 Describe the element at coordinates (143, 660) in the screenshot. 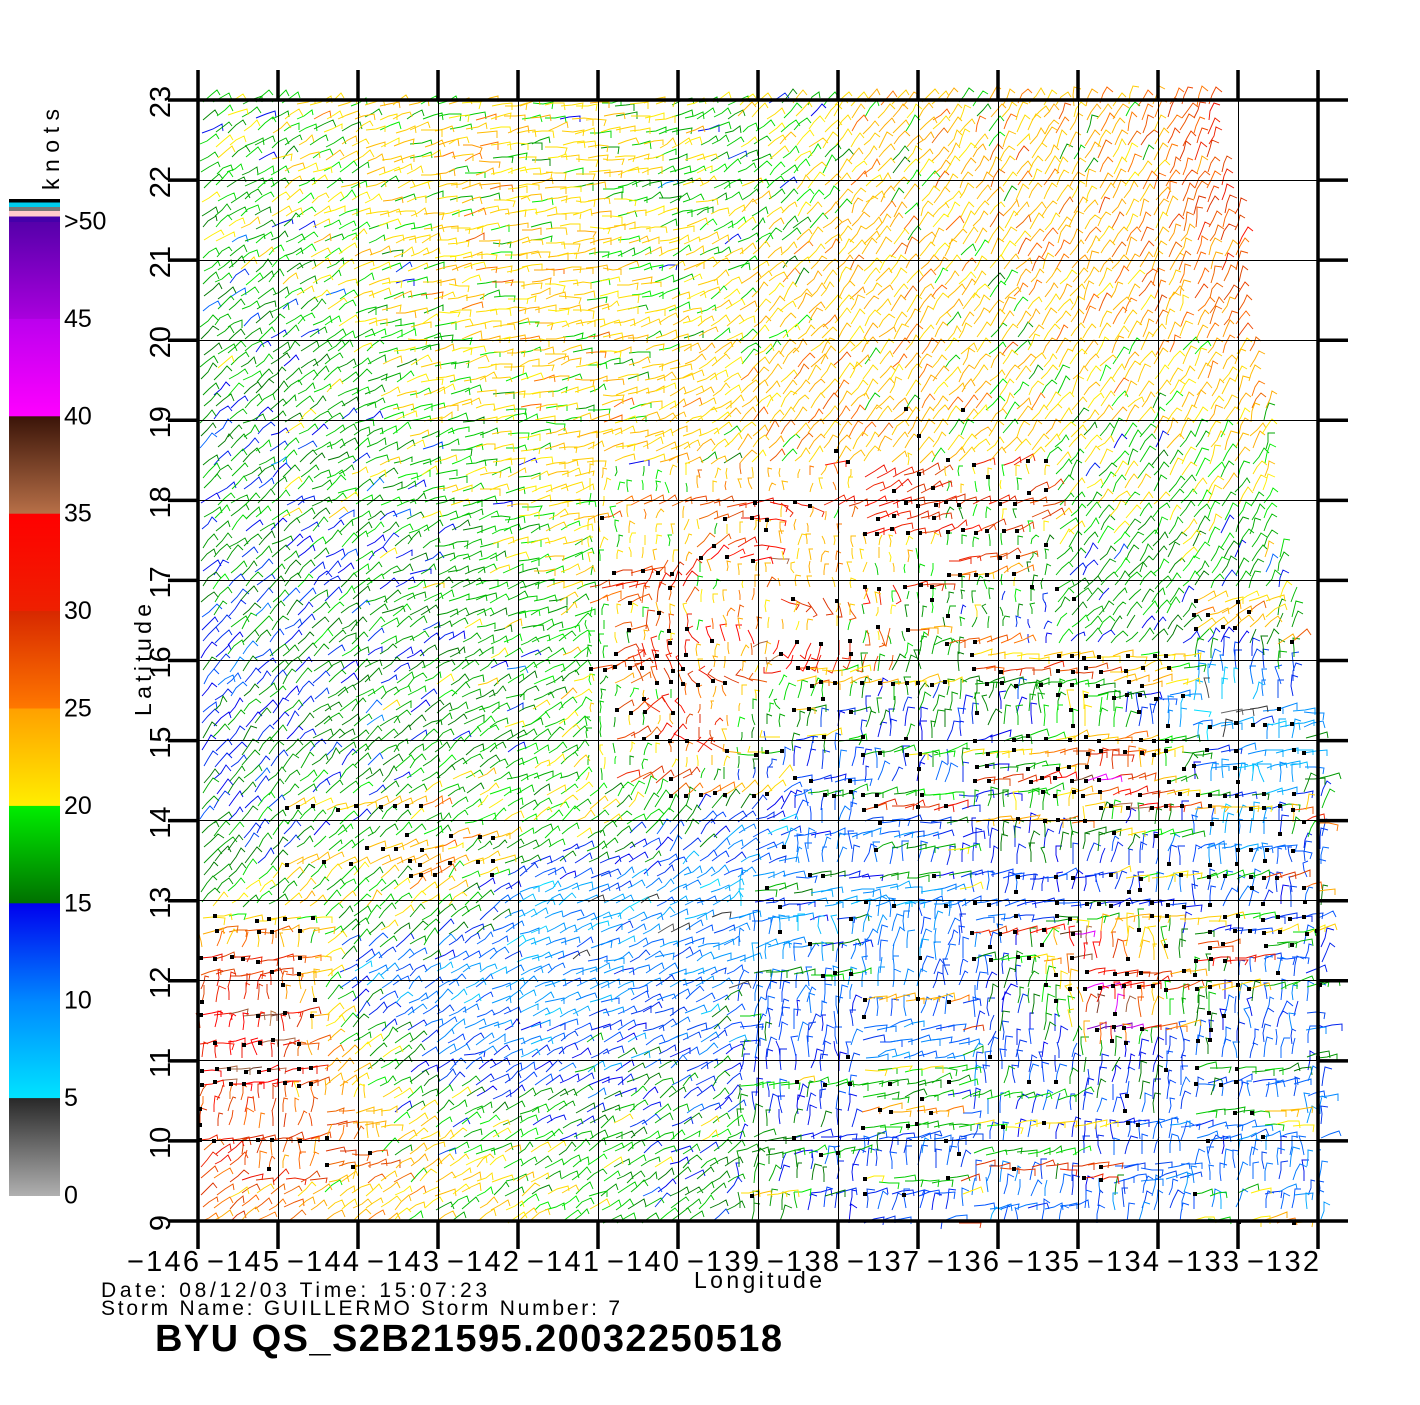

I see `svg-text: Latitude` at that location.